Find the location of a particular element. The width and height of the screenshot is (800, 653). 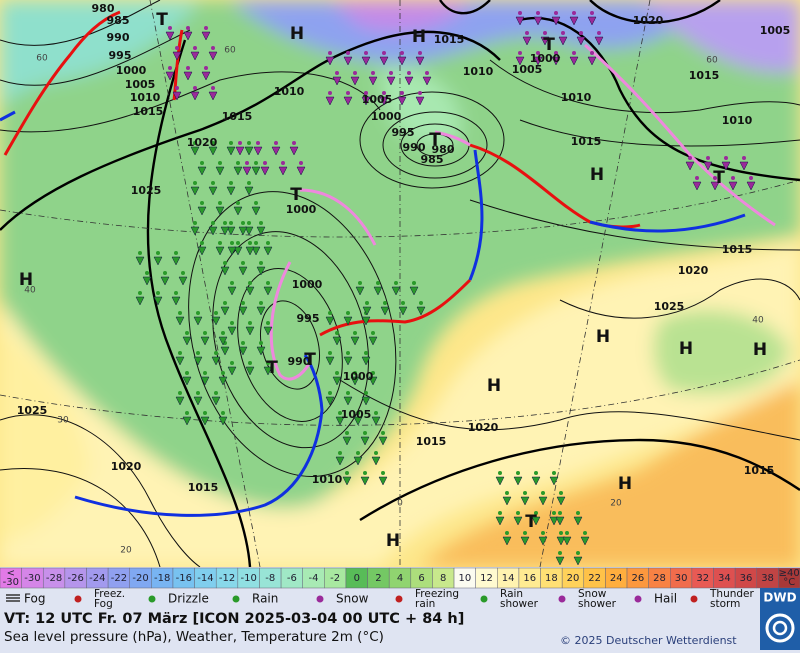

scale-label: 10 is located at coordinates (464, 578).